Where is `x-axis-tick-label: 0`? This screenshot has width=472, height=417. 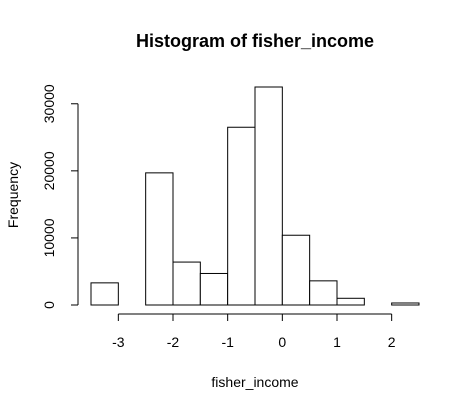
x-axis-tick-label: 0 is located at coordinates (282, 342).